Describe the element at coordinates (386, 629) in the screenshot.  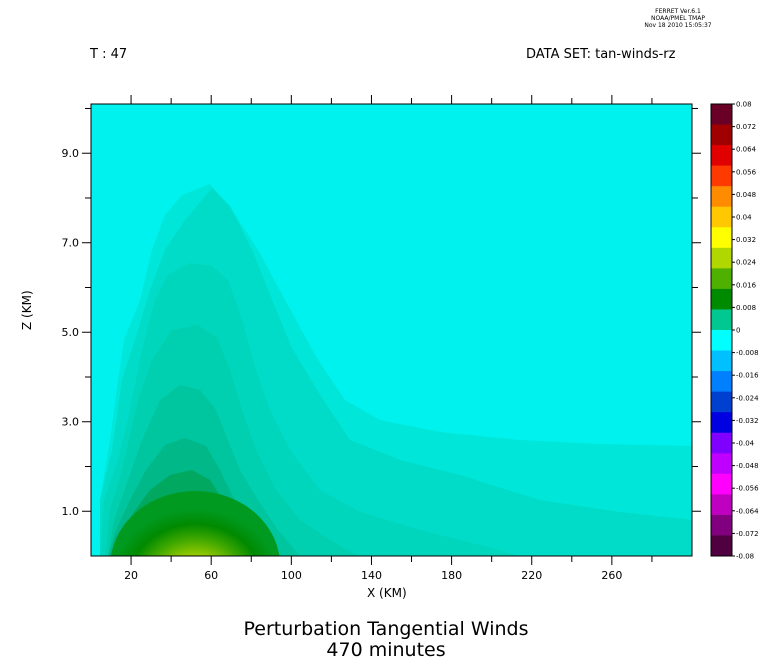
I see `chart-title: Perturbation Tangential Winds` at that location.